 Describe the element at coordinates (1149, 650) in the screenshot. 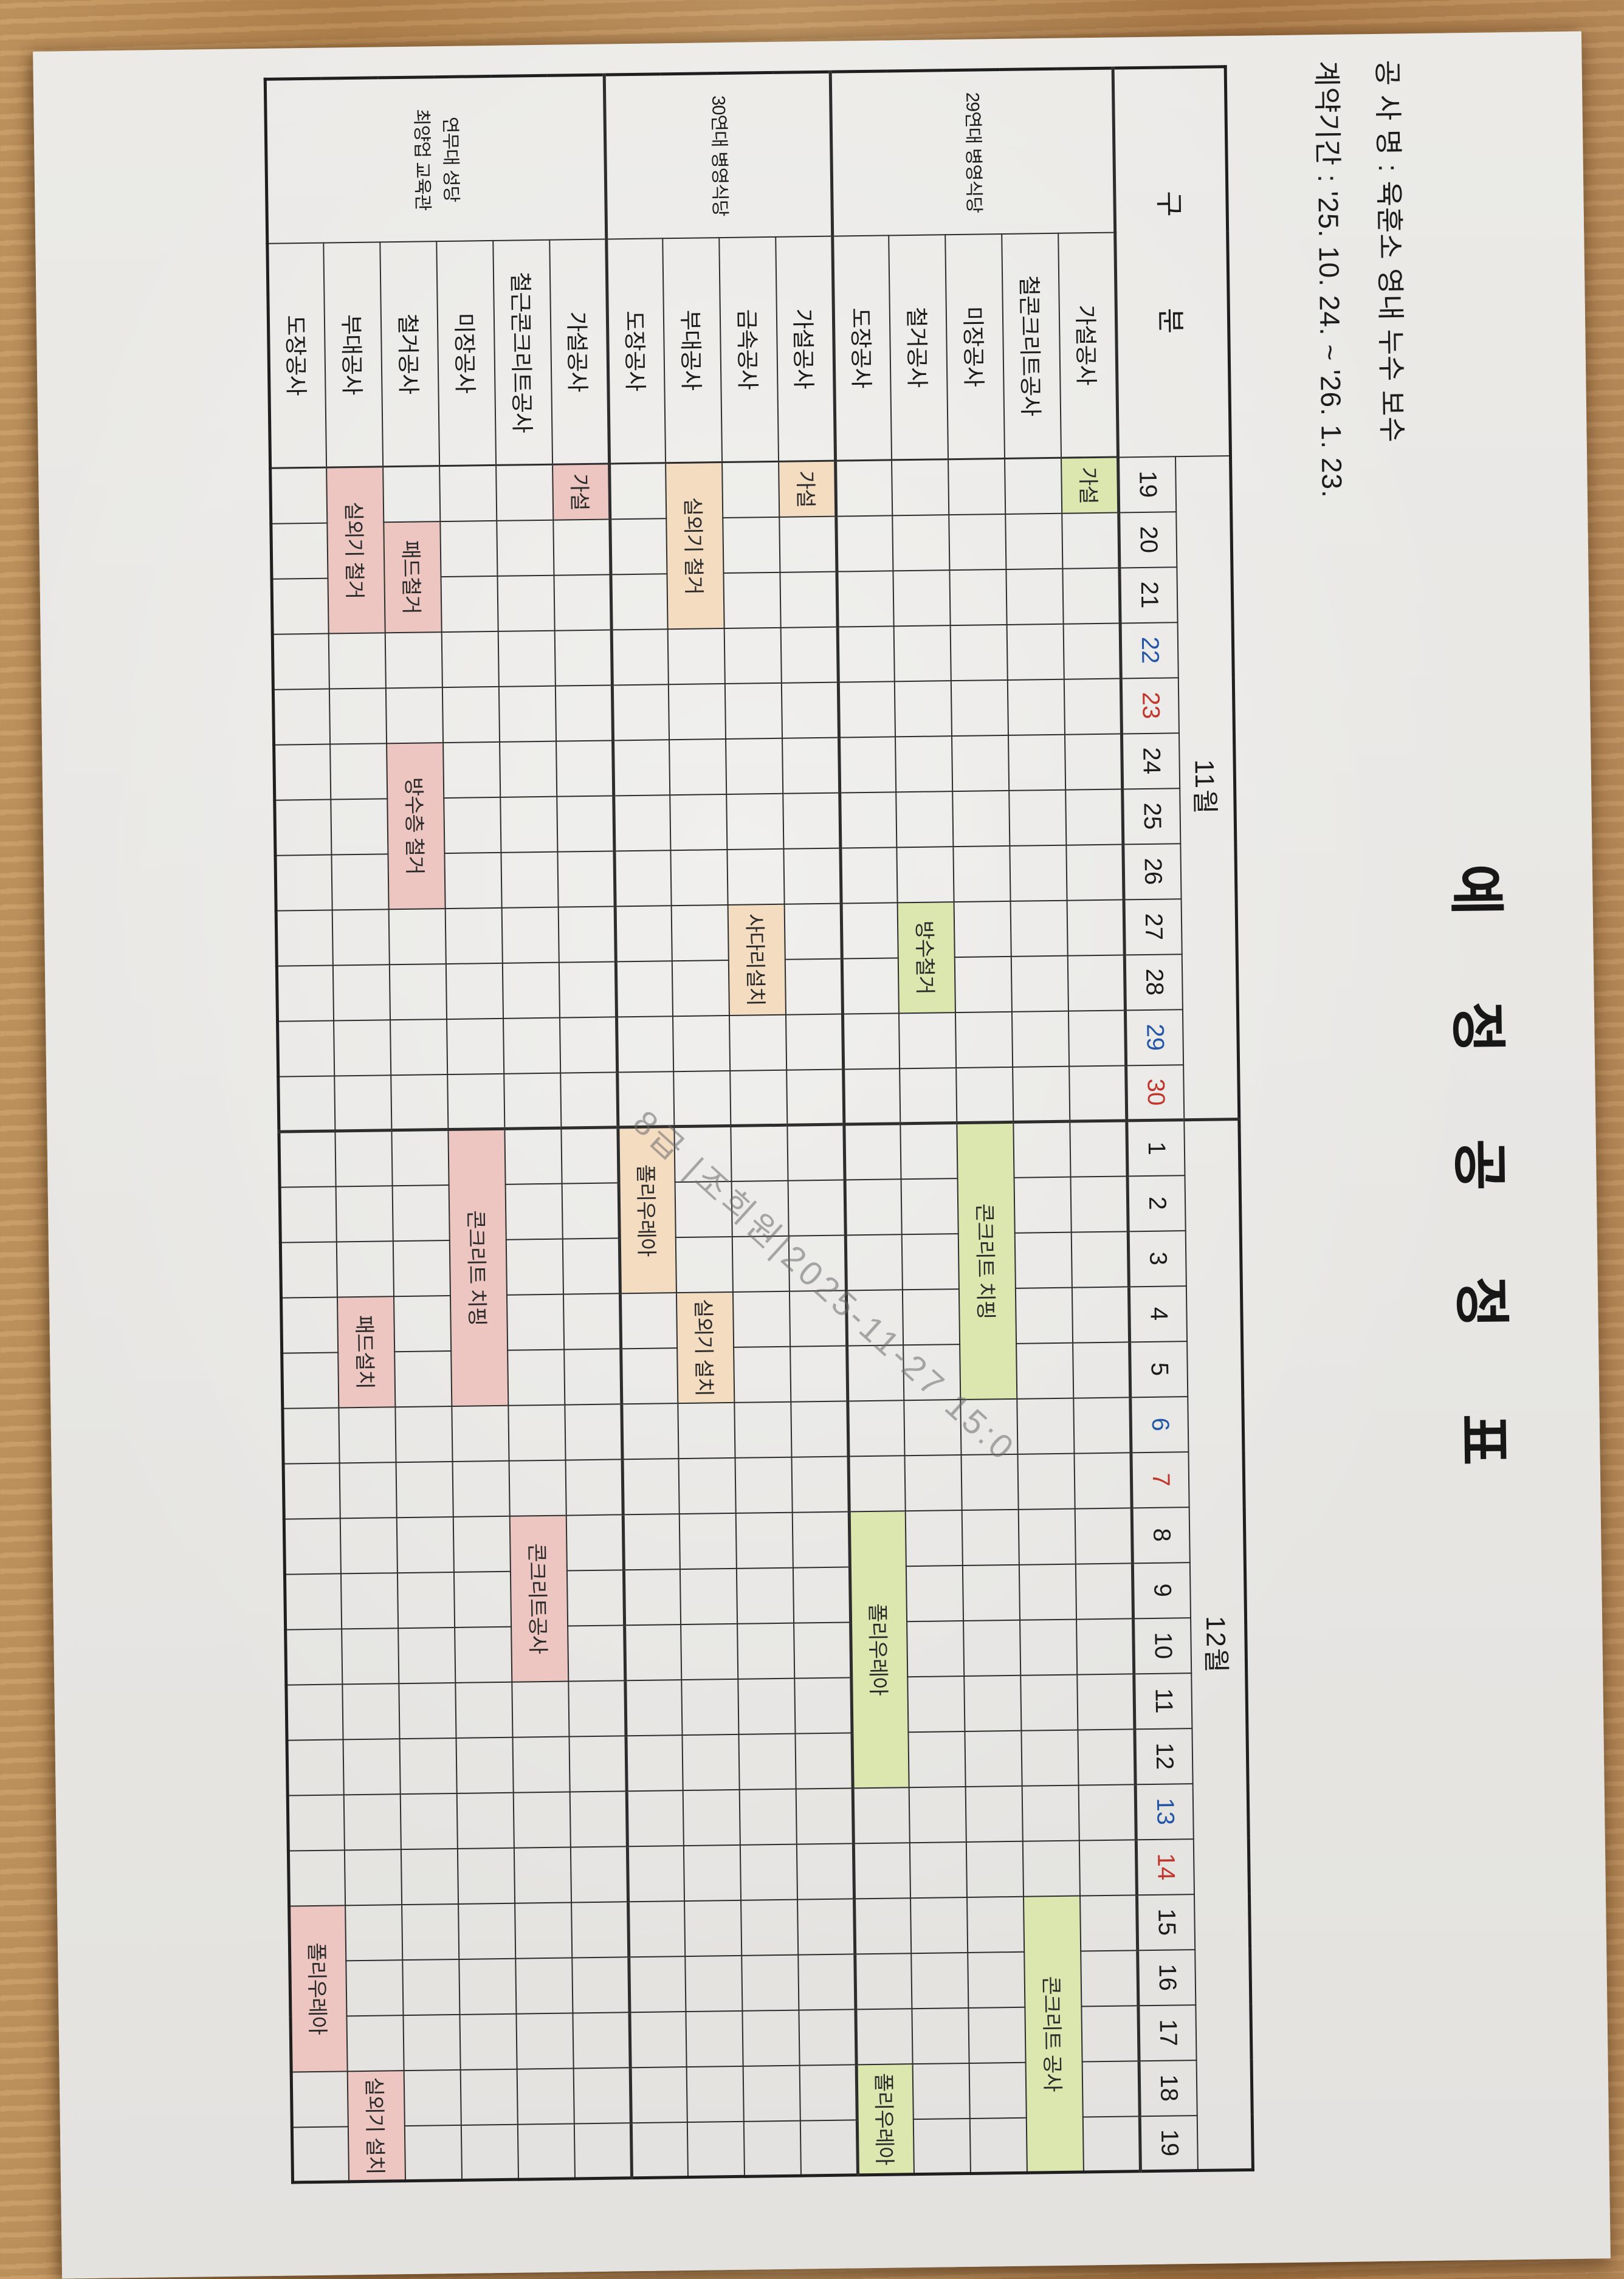

I see `date-header: 22` at that location.